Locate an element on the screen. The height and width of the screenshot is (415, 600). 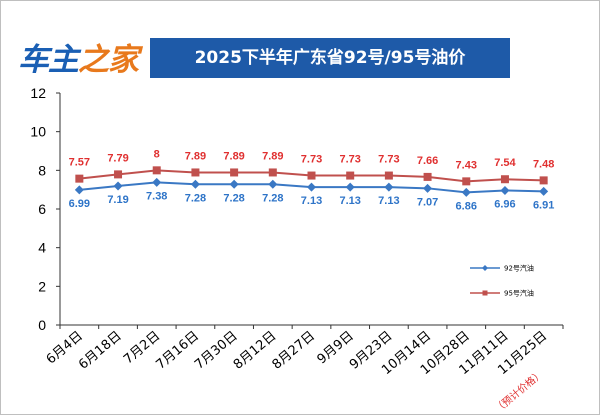
data-label-92: 6.91 is located at coordinates (543, 205).